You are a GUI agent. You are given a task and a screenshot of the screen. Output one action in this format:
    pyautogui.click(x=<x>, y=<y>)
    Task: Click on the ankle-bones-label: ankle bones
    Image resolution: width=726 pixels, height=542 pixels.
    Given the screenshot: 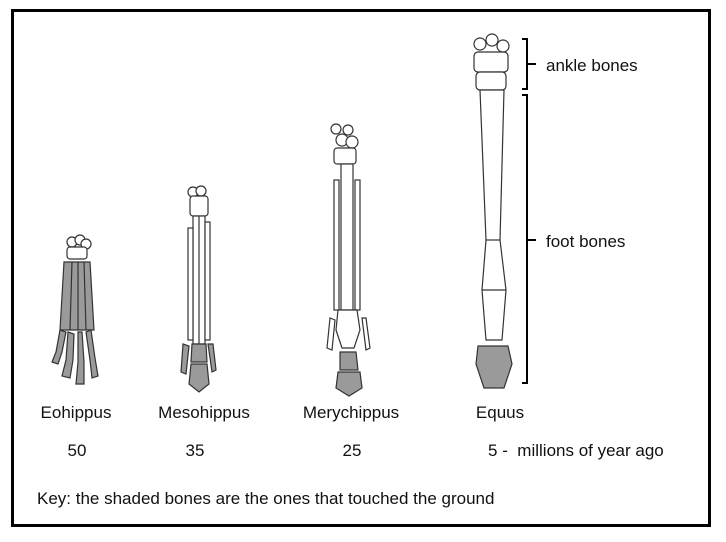 What is the action you would take?
    pyautogui.click(x=592, y=65)
    